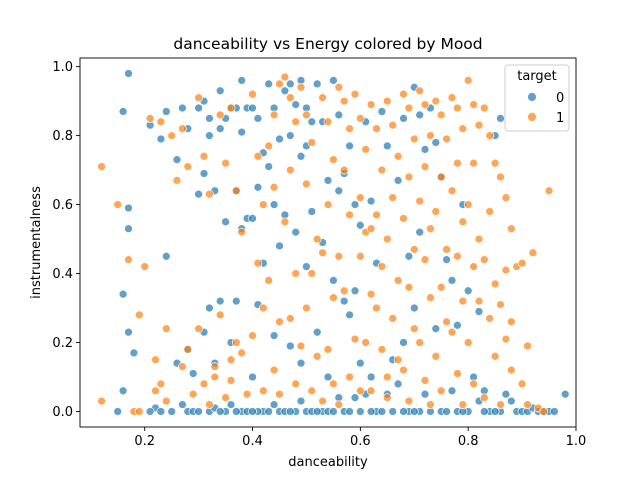  Describe the element at coordinates (560, 98) in the screenshot. I see `legend-label-0: 0` at that location.